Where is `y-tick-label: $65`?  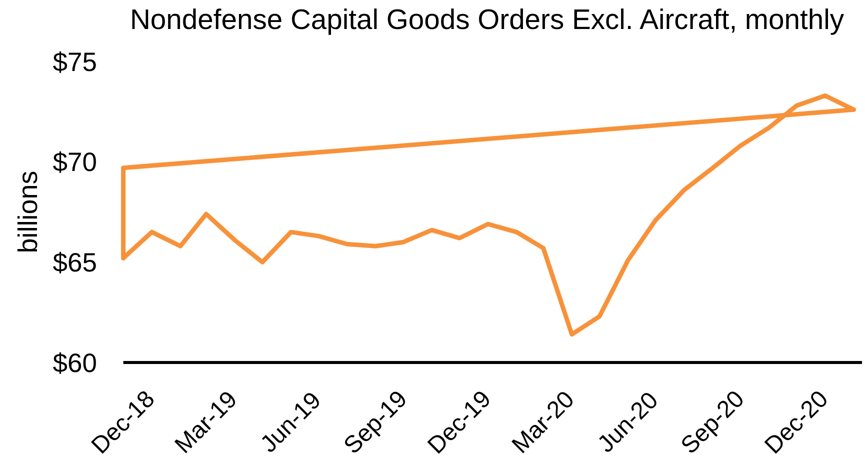 y-tick-label: $65 is located at coordinates (74, 262).